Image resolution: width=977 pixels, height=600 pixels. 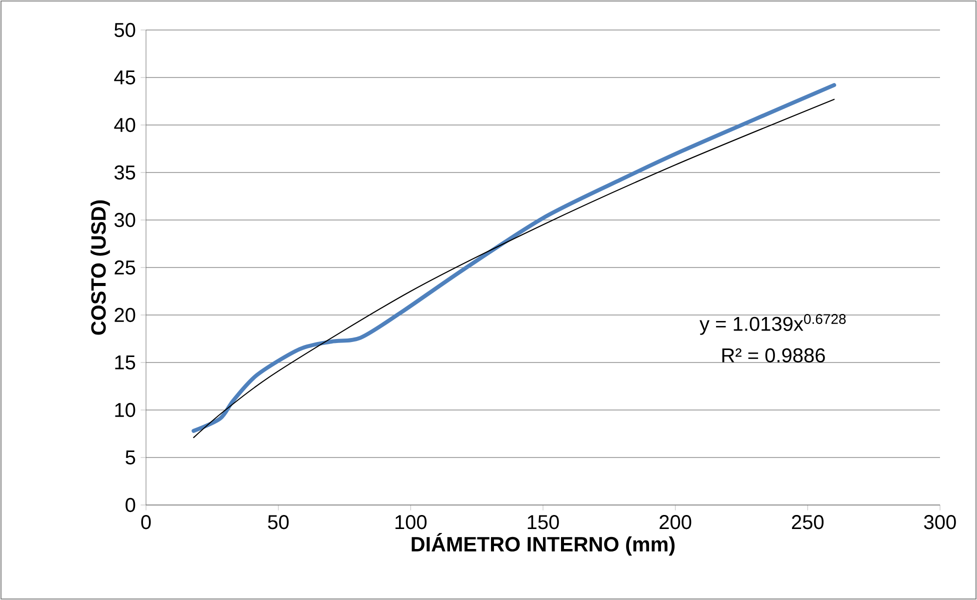 I want to click on x-tick-label: 0, so click(x=146, y=522).